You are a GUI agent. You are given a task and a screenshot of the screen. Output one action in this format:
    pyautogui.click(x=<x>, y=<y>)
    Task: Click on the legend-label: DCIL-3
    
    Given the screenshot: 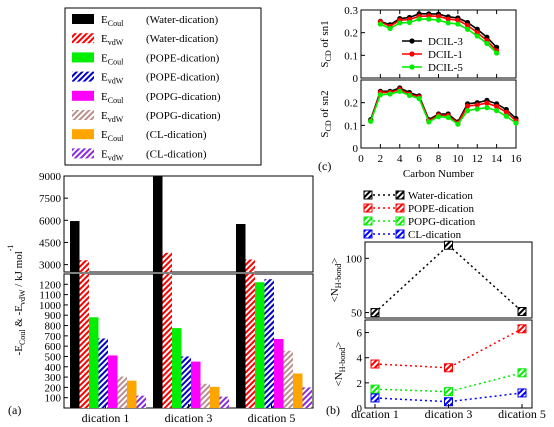 What is the action you would take?
    pyautogui.click(x=445, y=42)
    